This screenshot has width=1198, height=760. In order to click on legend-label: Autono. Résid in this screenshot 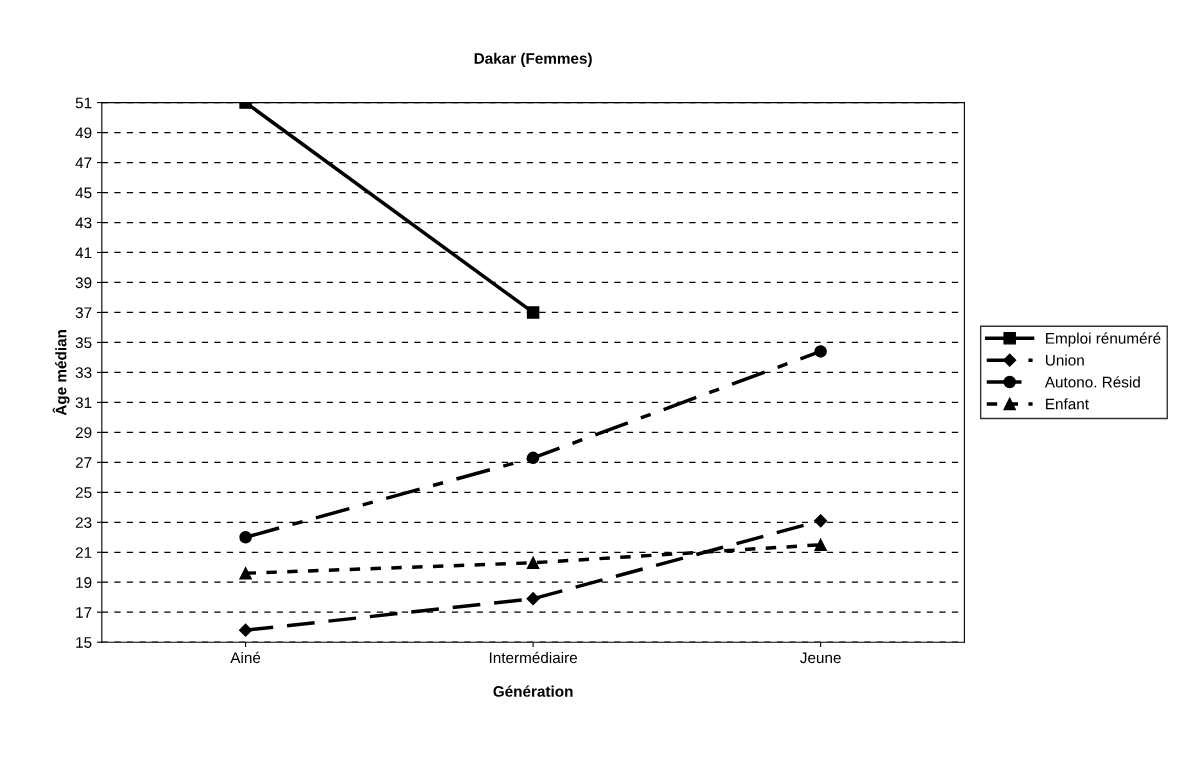, I will do `click(1092, 382)`.